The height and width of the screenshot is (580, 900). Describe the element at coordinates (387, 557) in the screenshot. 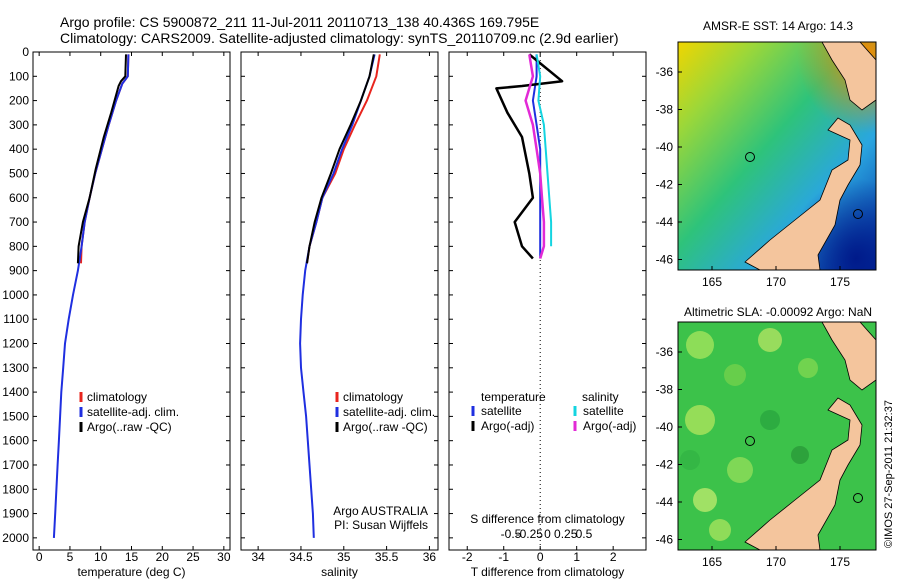

I see `x-tick-label: 35.5` at that location.